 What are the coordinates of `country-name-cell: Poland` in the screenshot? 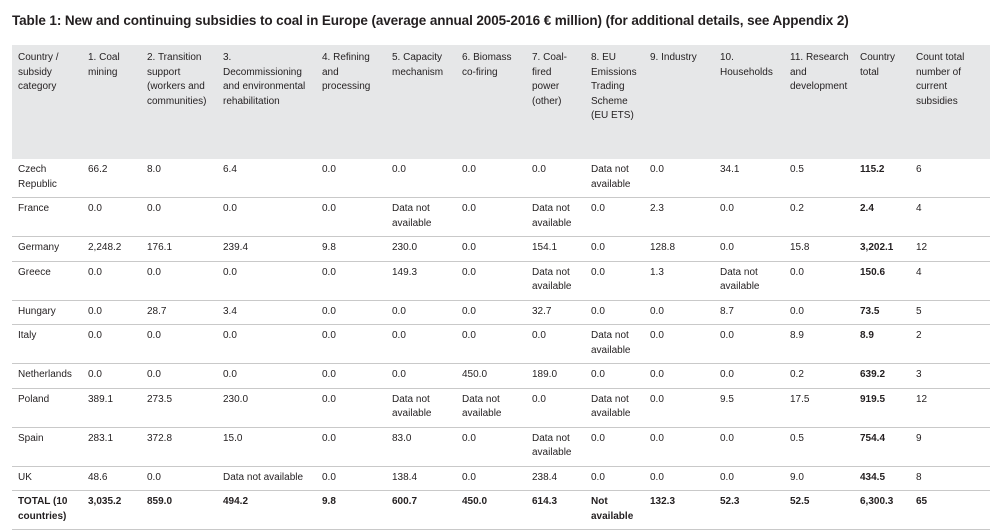 It's located at (47, 408).